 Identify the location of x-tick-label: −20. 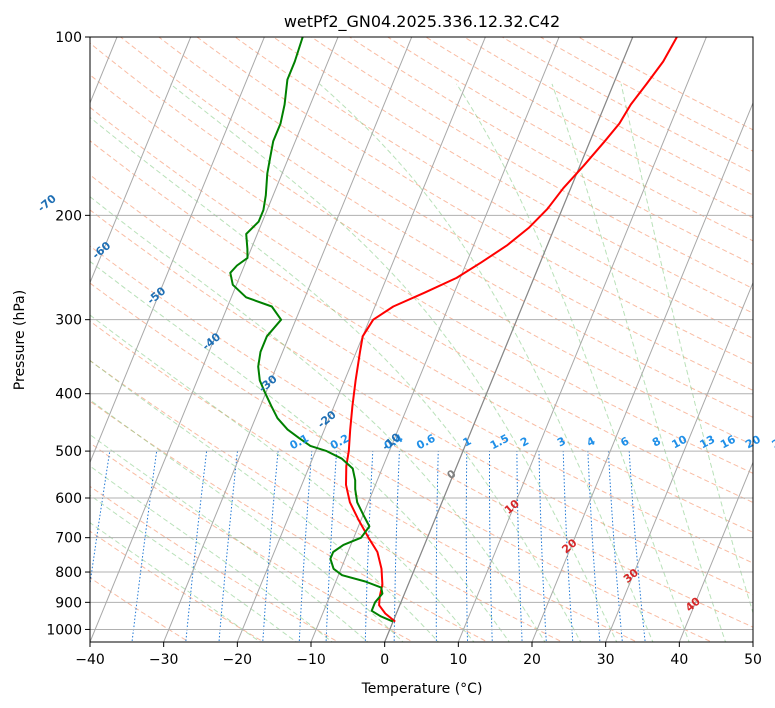
(238, 660).